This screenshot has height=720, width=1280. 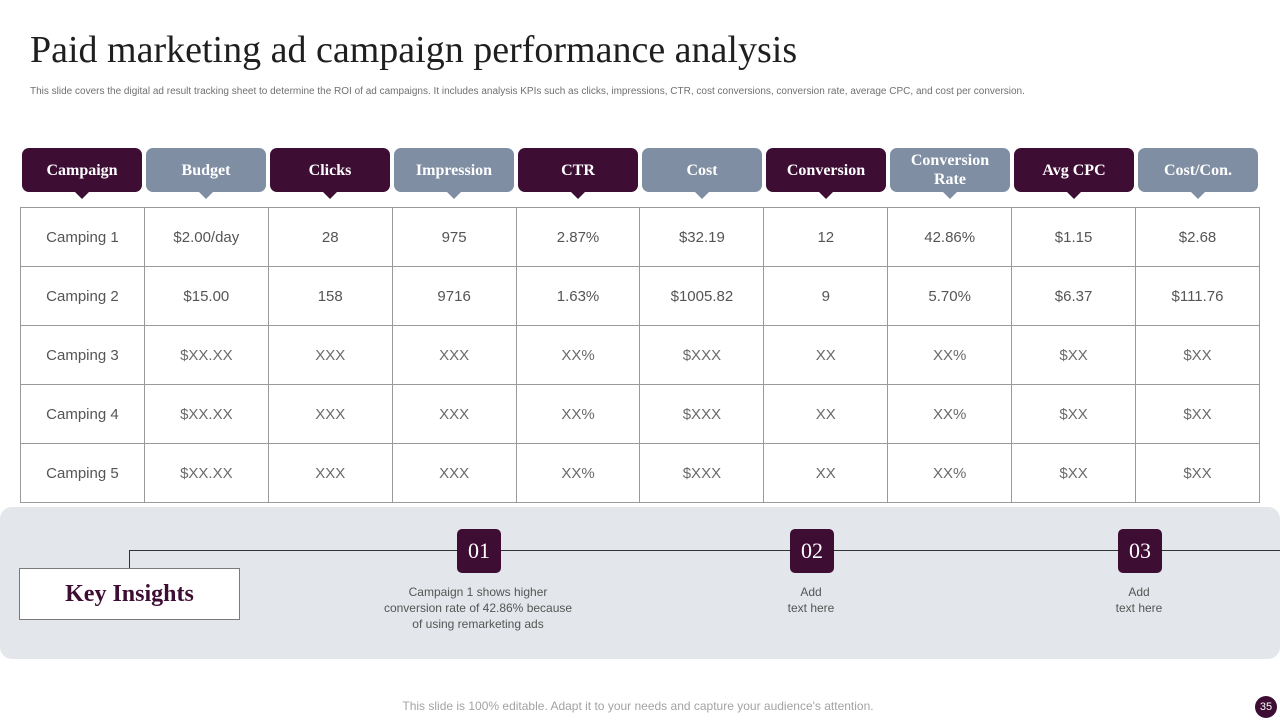 I want to click on insight-number-1: 01, so click(x=479, y=551).